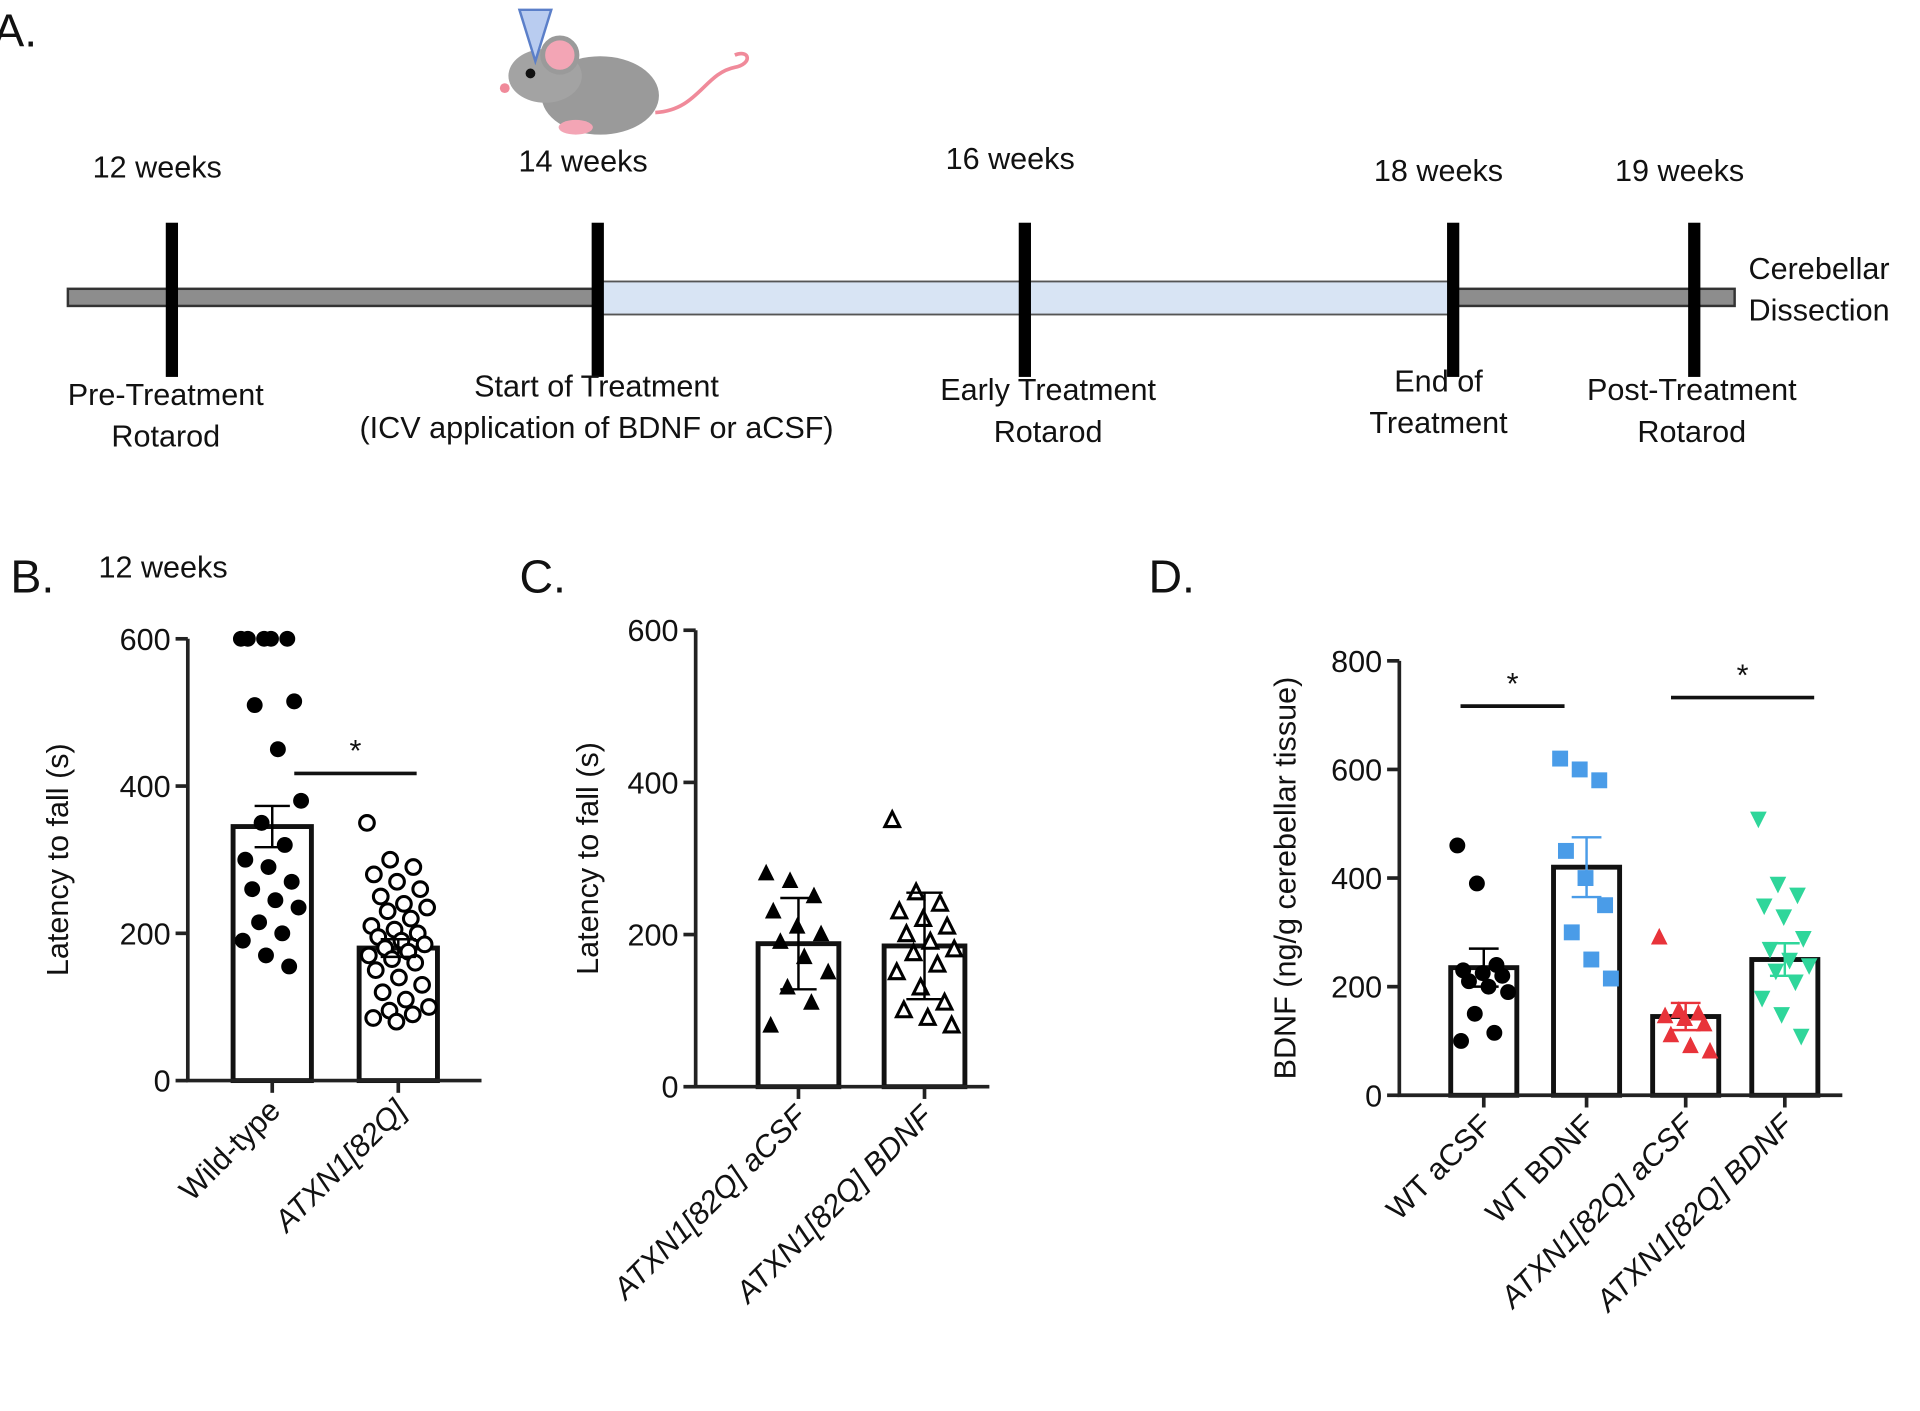  Describe the element at coordinates (18, 31) in the screenshot. I see `panel-label: A.` at that location.